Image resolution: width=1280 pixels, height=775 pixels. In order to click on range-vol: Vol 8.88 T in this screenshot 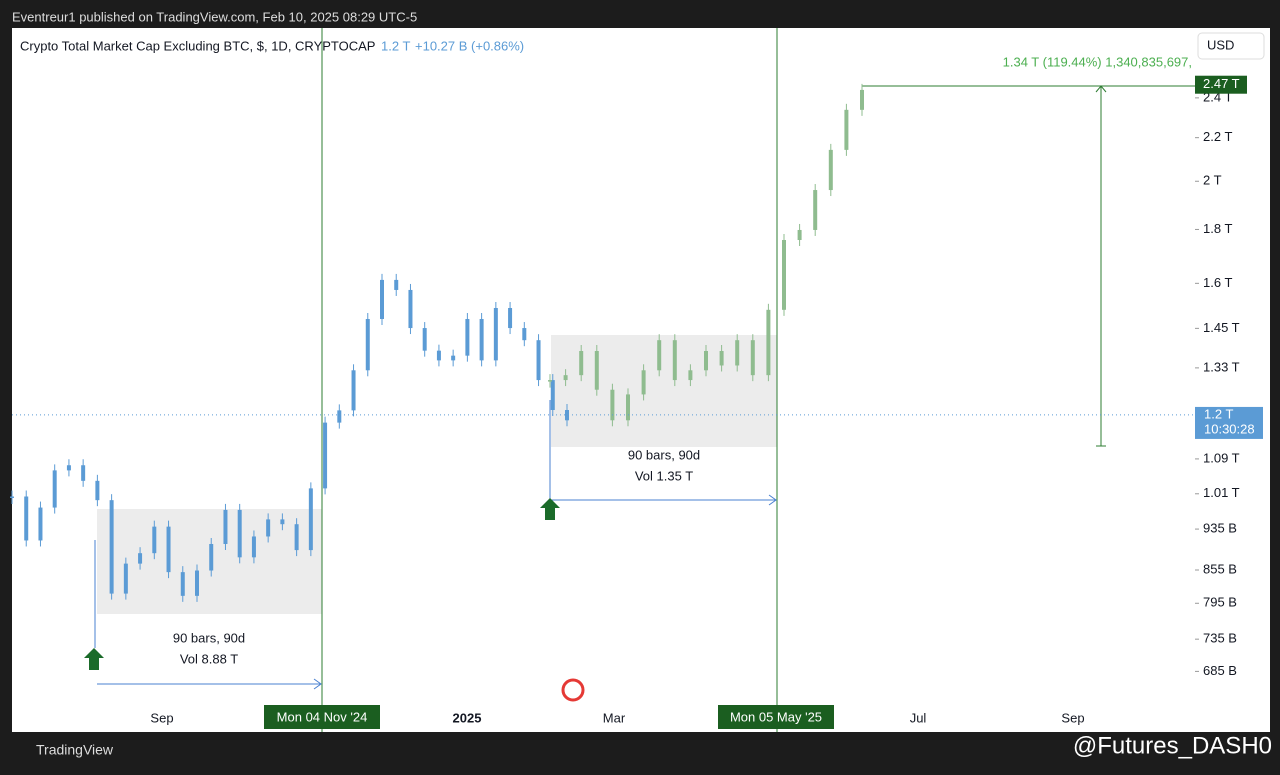, I will do `click(209, 658)`.